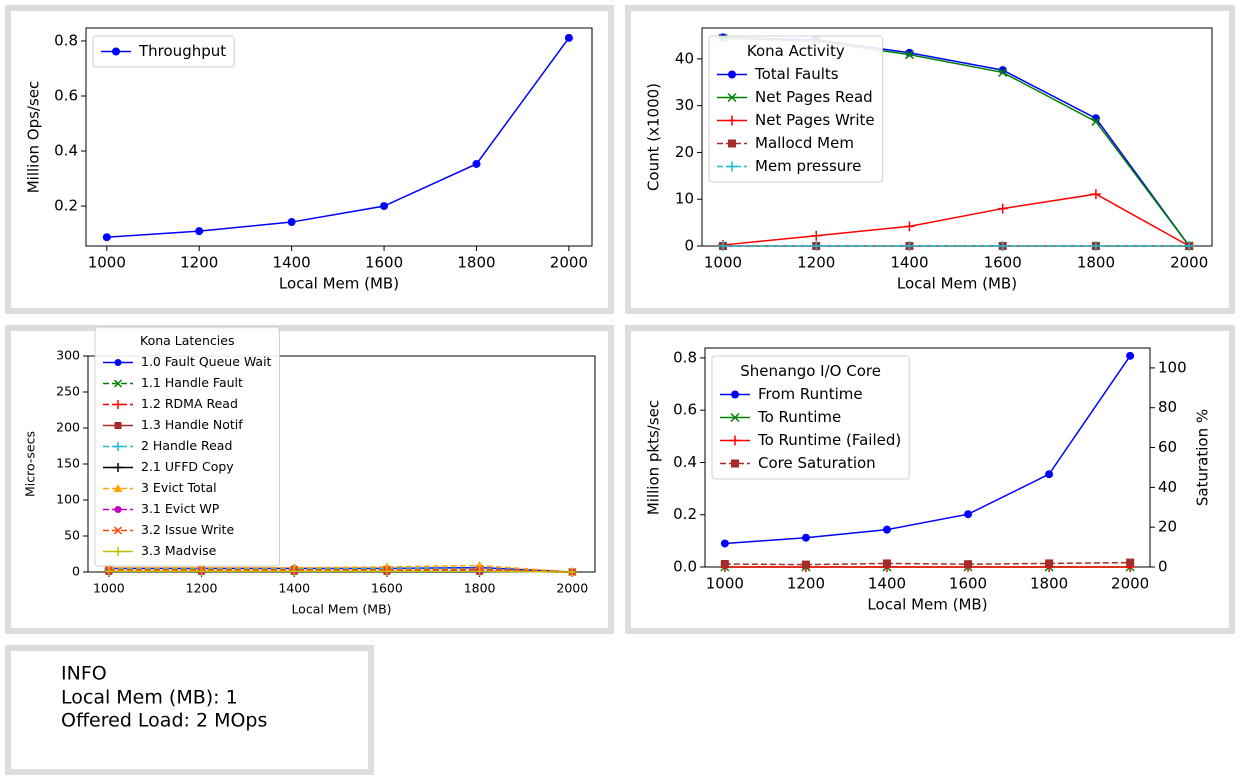  What do you see at coordinates (30, 464) in the screenshot?
I see `y-axis-label: Micro-secs` at bounding box center [30, 464].